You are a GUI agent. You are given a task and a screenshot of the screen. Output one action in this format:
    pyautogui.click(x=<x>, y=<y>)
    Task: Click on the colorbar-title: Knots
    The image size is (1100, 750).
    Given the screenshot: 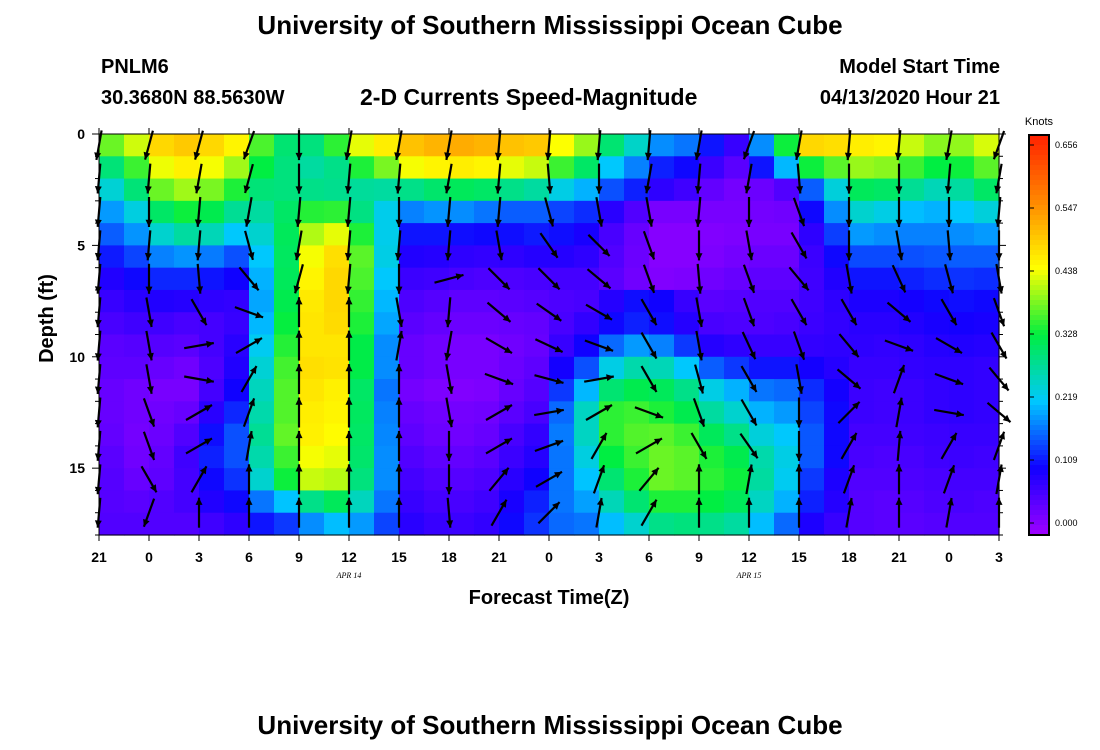 What is the action you would take?
    pyautogui.click(x=1039, y=122)
    